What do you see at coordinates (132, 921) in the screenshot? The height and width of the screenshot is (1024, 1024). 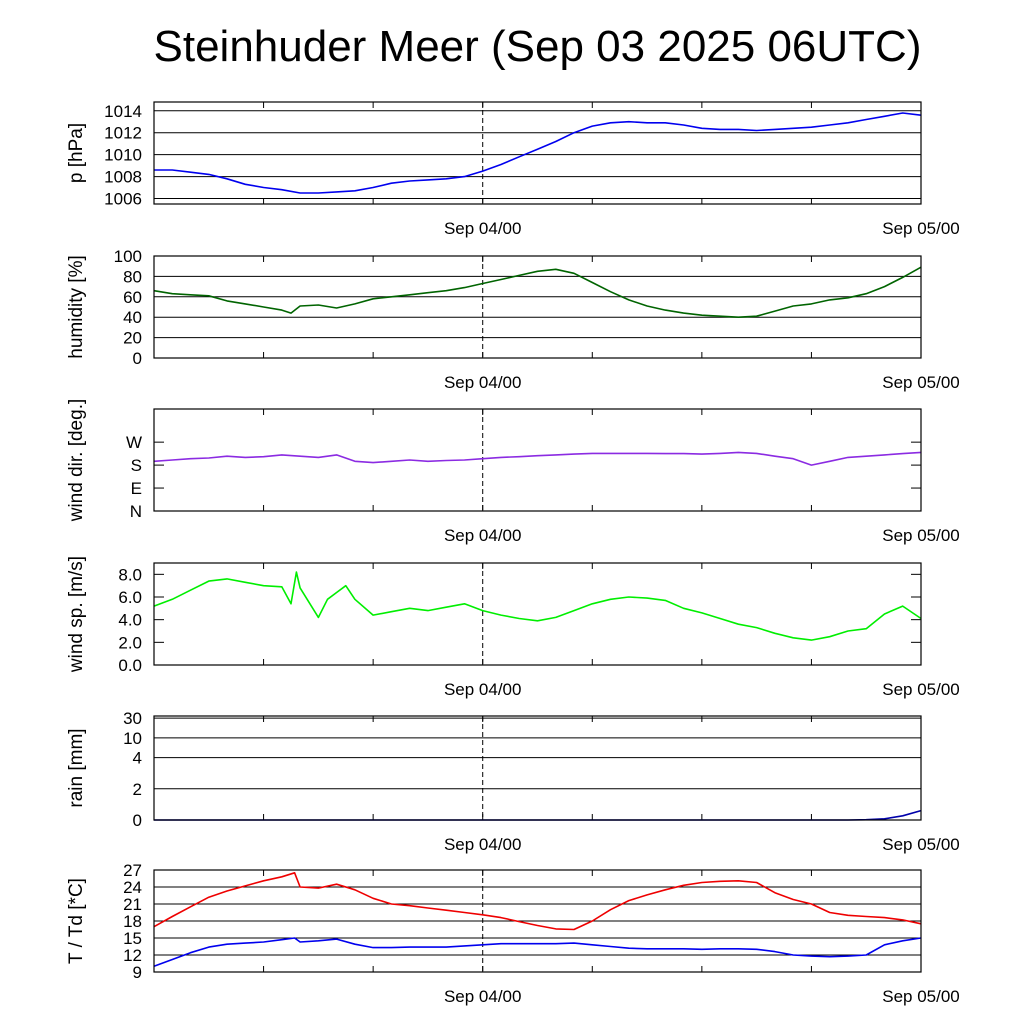 I see `y-tick-label: 18` at bounding box center [132, 921].